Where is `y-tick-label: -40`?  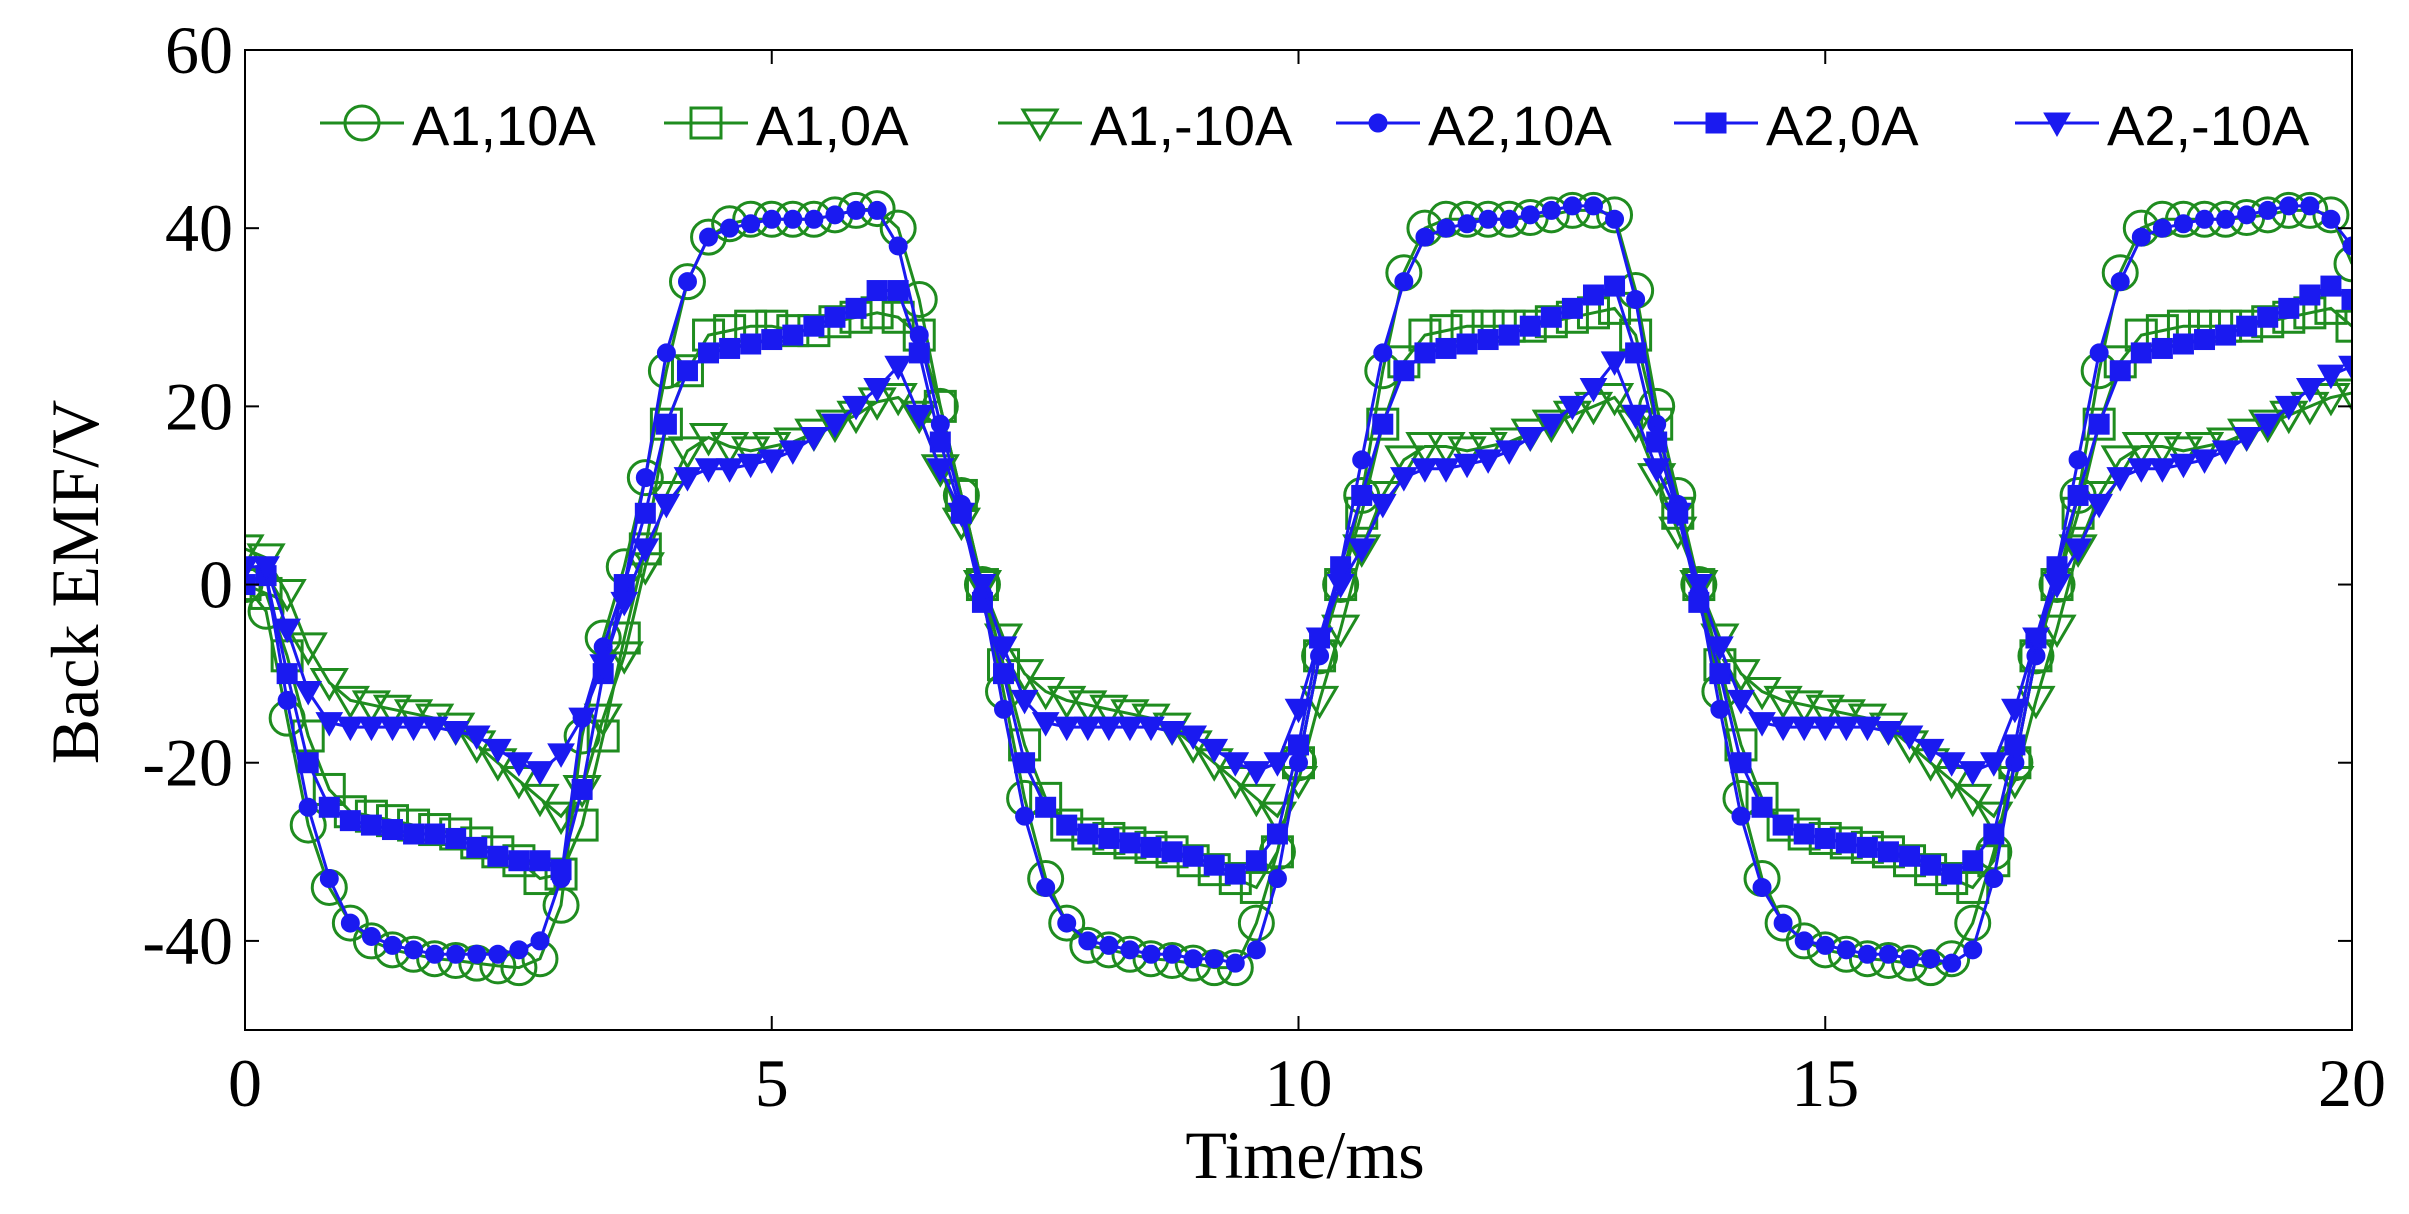 y-tick-label: -40 is located at coordinates (187, 941).